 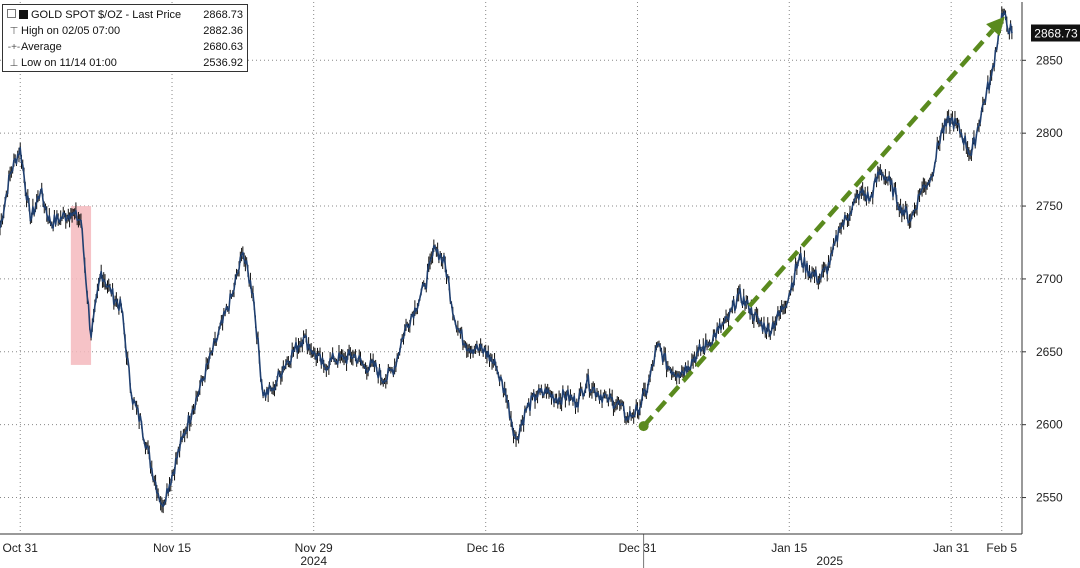 I want to click on x-tick-label: Feb 5, so click(x=1001, y=548).